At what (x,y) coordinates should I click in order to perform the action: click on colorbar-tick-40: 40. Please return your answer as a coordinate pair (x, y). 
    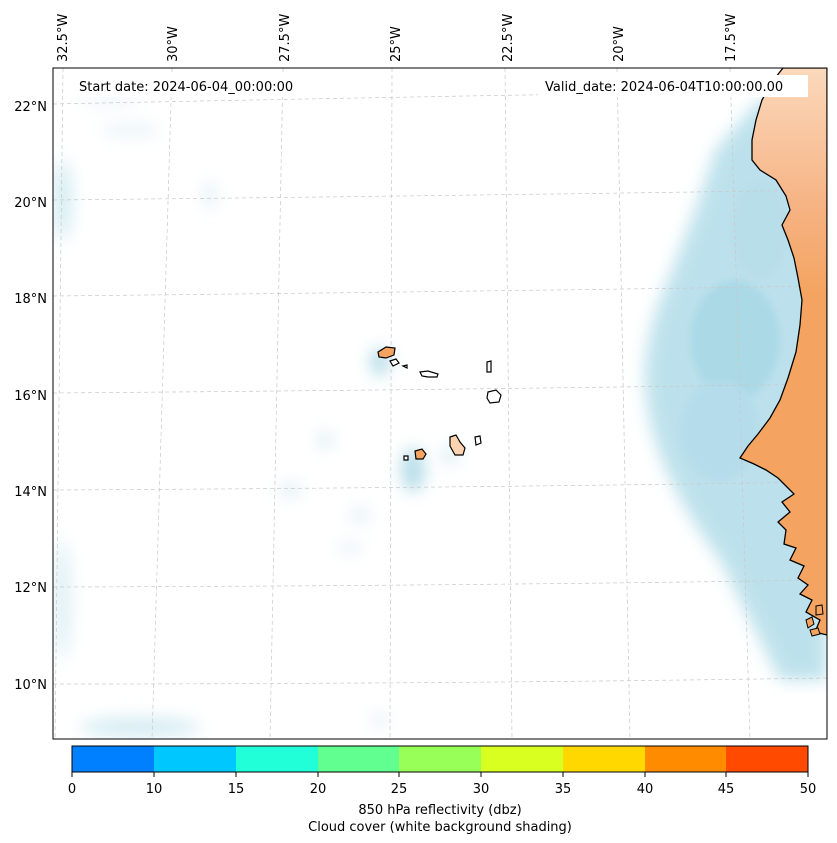
    Looking at the image, I should click on (645, 789).